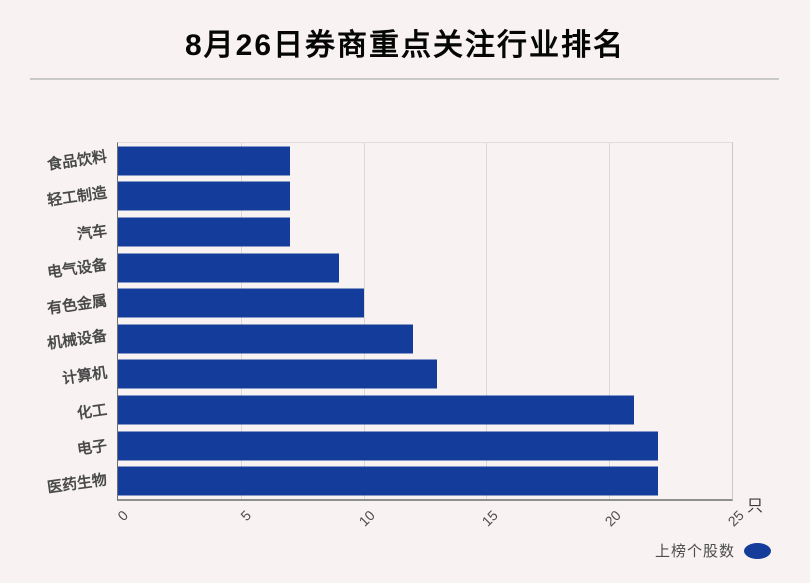 This screenshot has height=583, width=810. I want to click on y-axis-label: 电子, so click(92, 448).